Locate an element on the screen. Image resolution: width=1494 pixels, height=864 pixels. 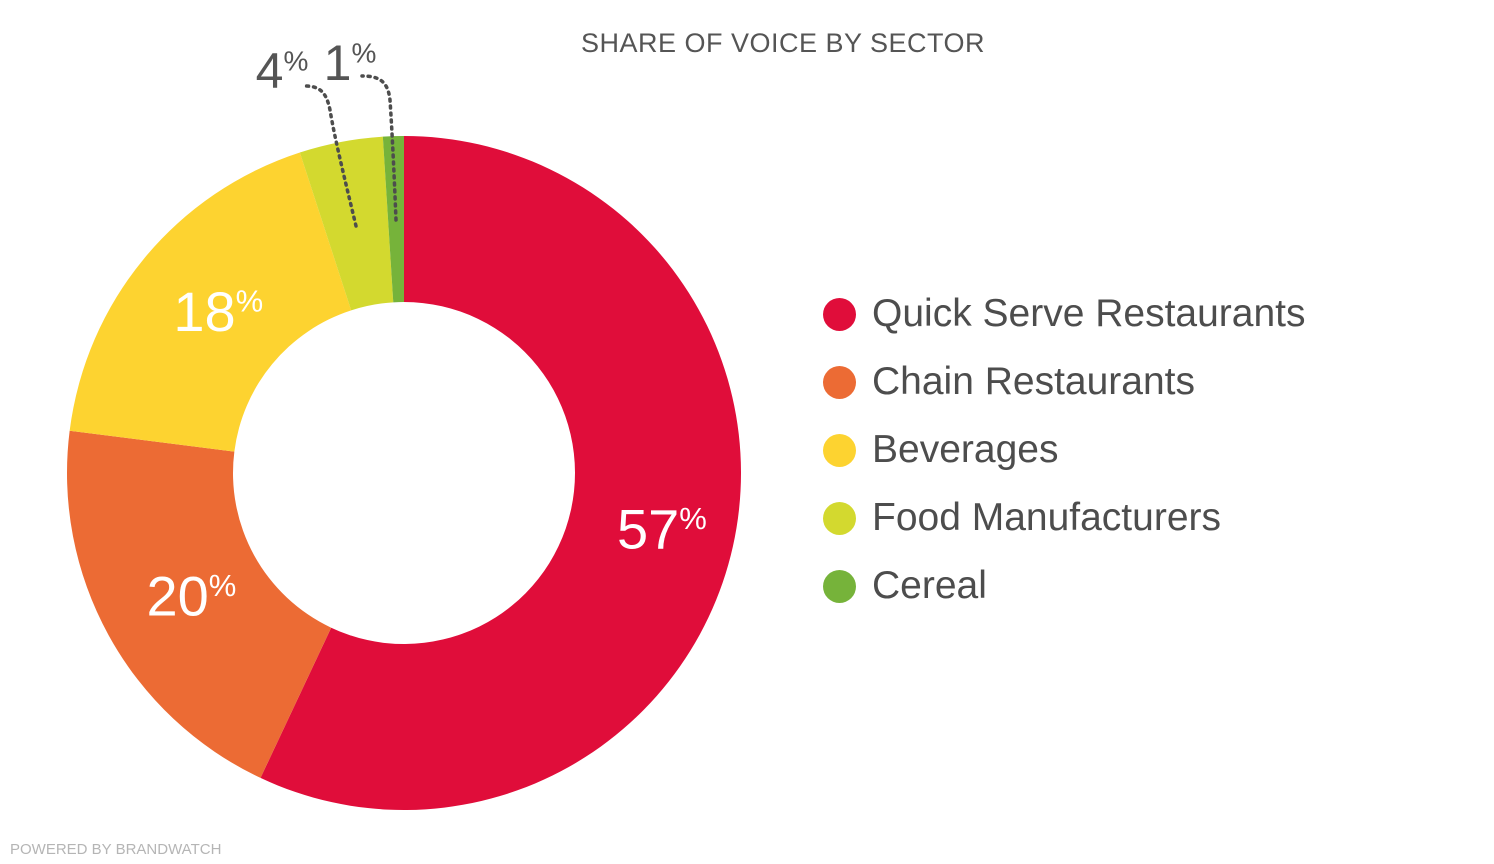
legend-label: Chain Restaurants is located at coordinates (1034, 381).